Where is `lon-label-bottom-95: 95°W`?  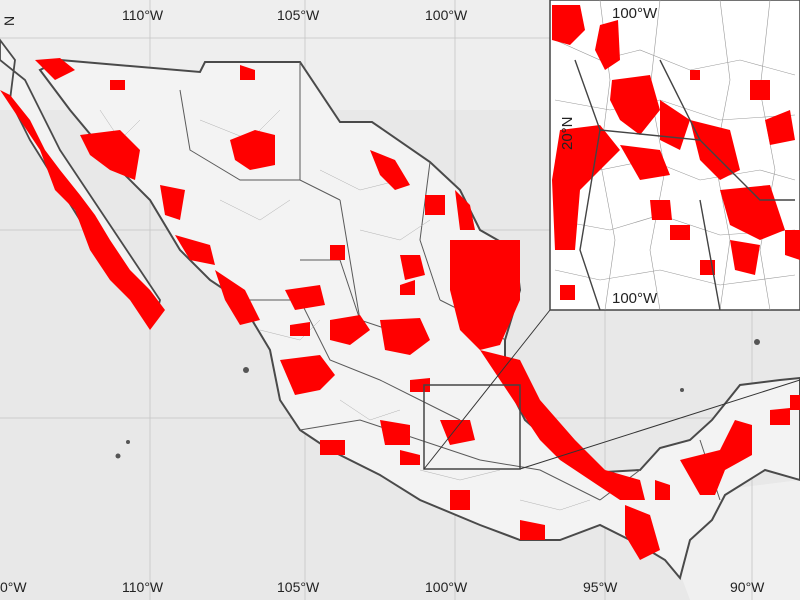 lon-label-bottom-95: 95°W is located at coordinates (600, 587).